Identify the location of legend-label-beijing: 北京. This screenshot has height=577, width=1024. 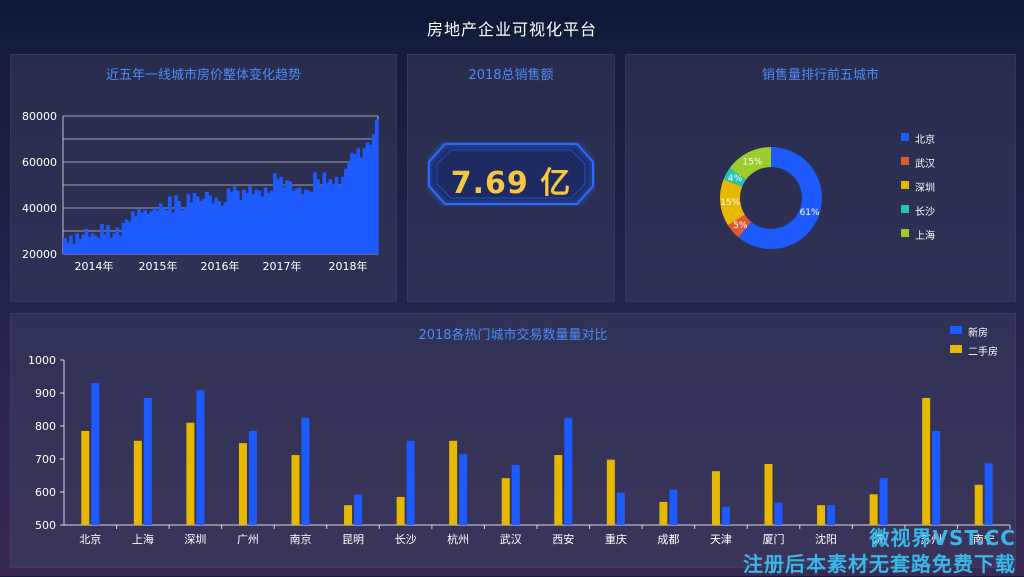
(925, 140).